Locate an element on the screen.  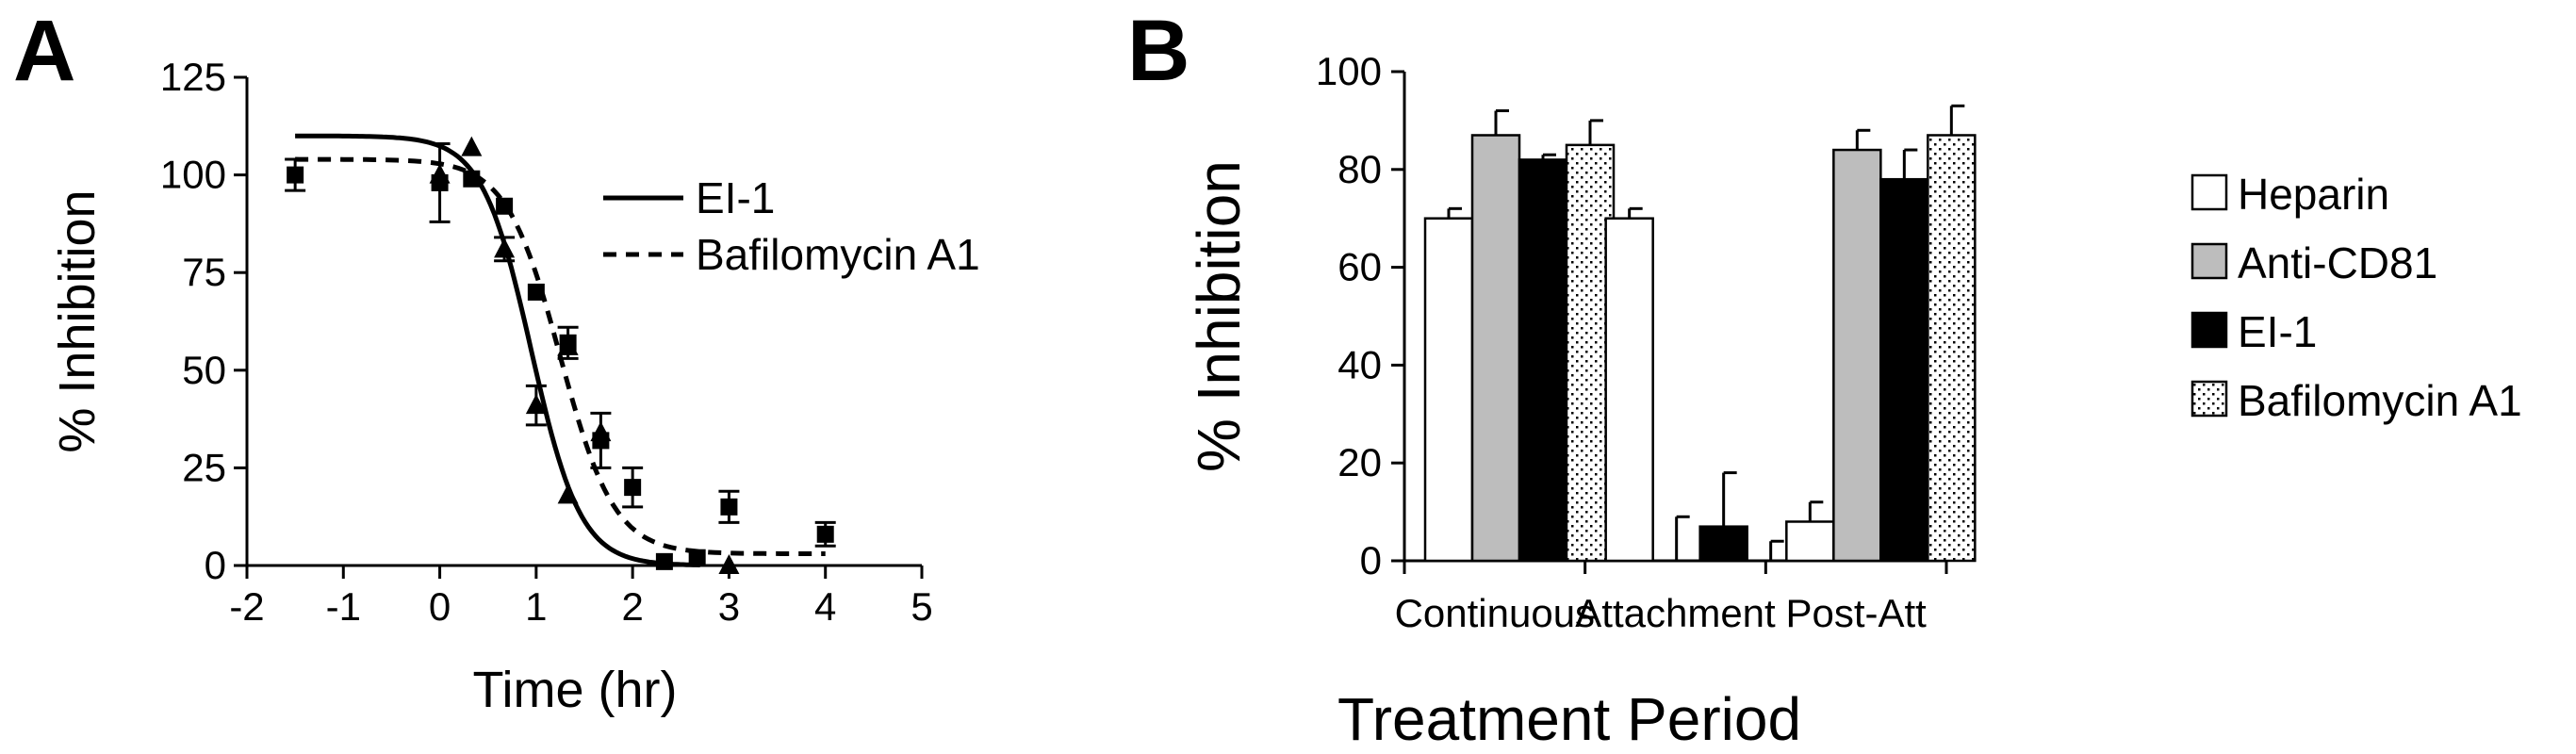
y-tick-label: 25 is located at coordinates (204, 467).